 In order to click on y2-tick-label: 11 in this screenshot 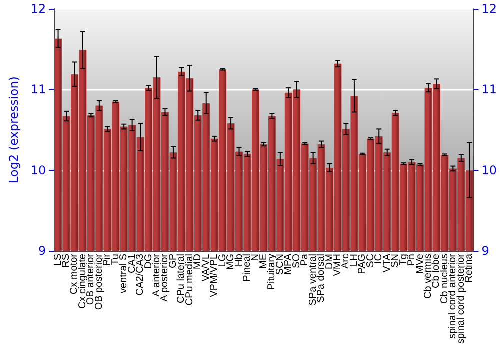, I will do `click(490, 89)`.